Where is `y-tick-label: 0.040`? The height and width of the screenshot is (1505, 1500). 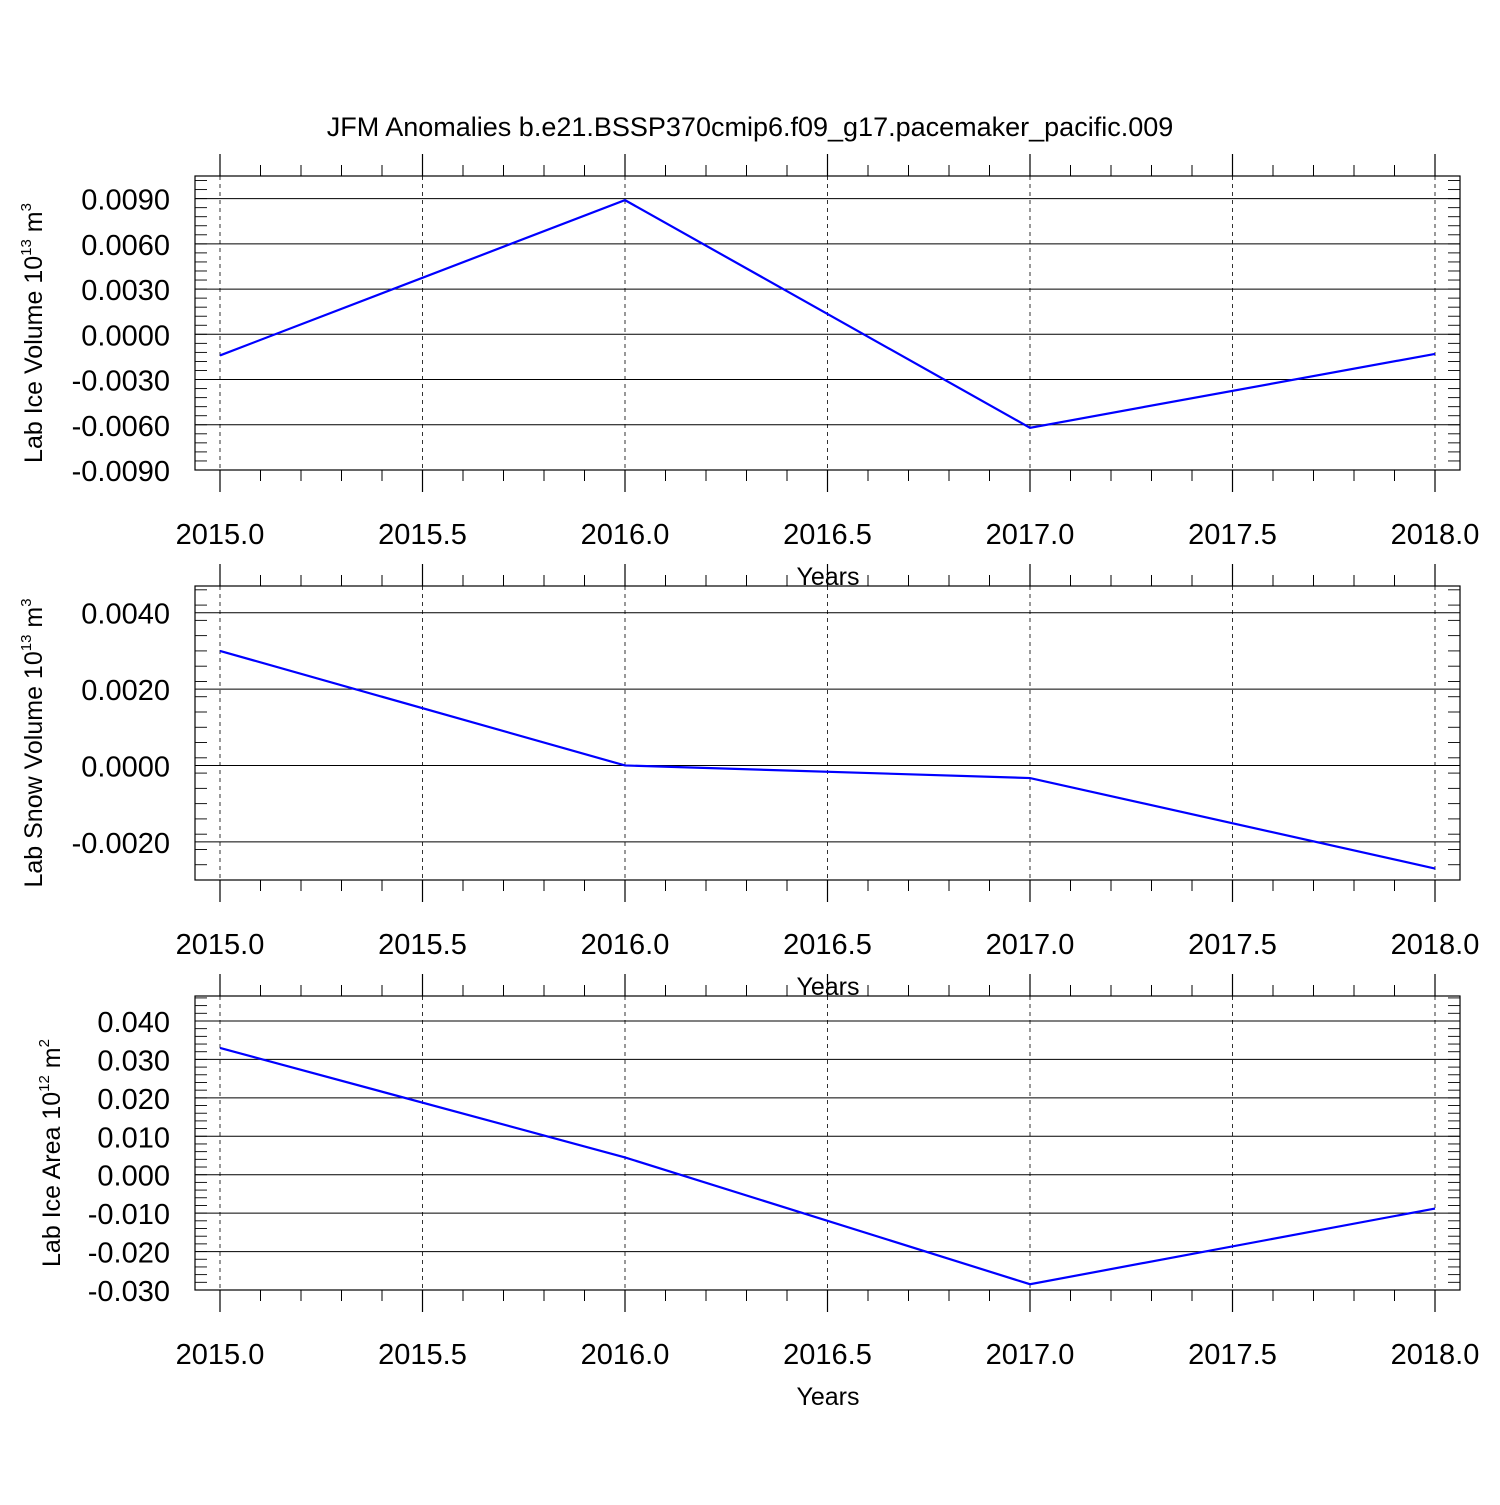
y-tick-label: 0.040 is located at coordinates (133, 1023).